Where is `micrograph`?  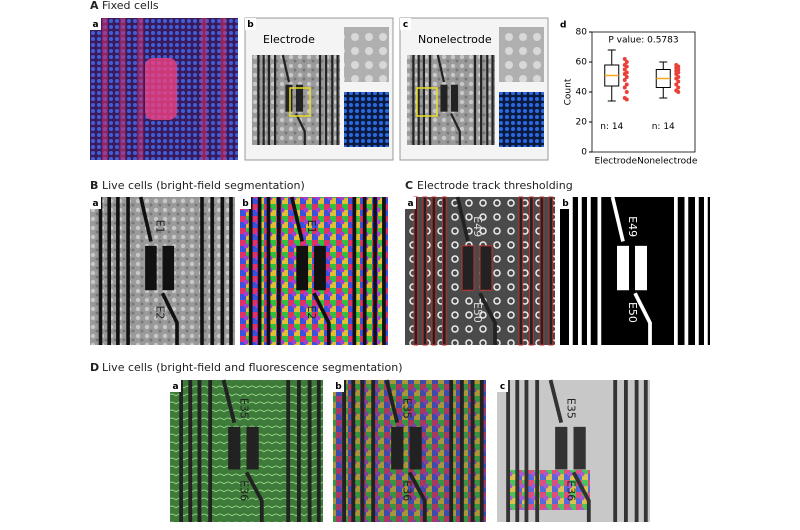
micrograph is located at coordinates (521, 119).